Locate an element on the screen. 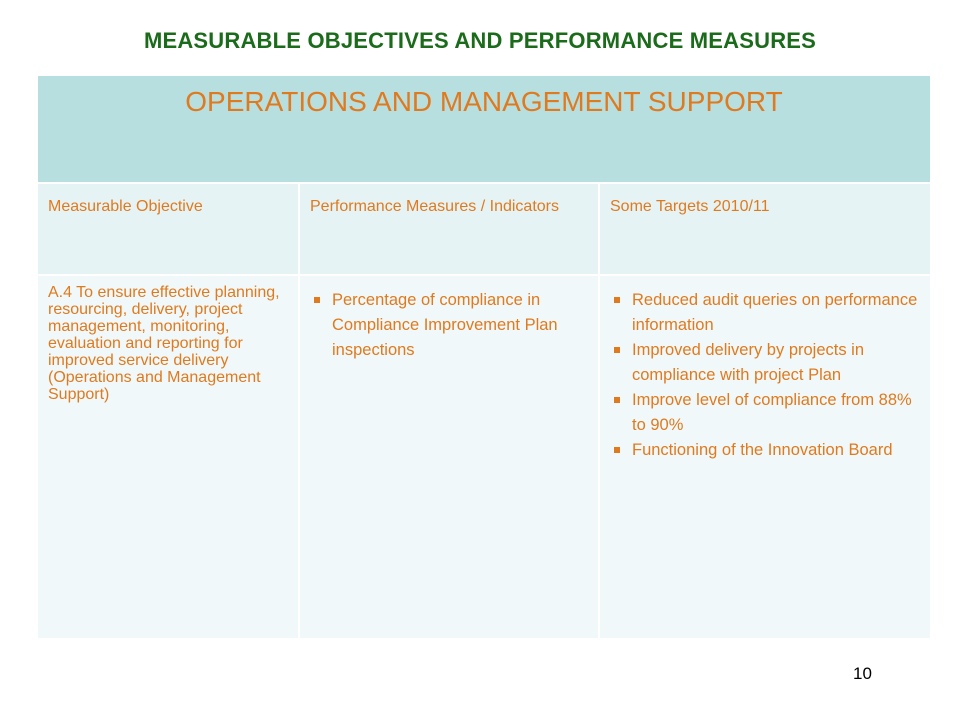  table-banner: OPERATIONS AND MANAGEMENT SUPPORT is located at coordinates (484, 130).